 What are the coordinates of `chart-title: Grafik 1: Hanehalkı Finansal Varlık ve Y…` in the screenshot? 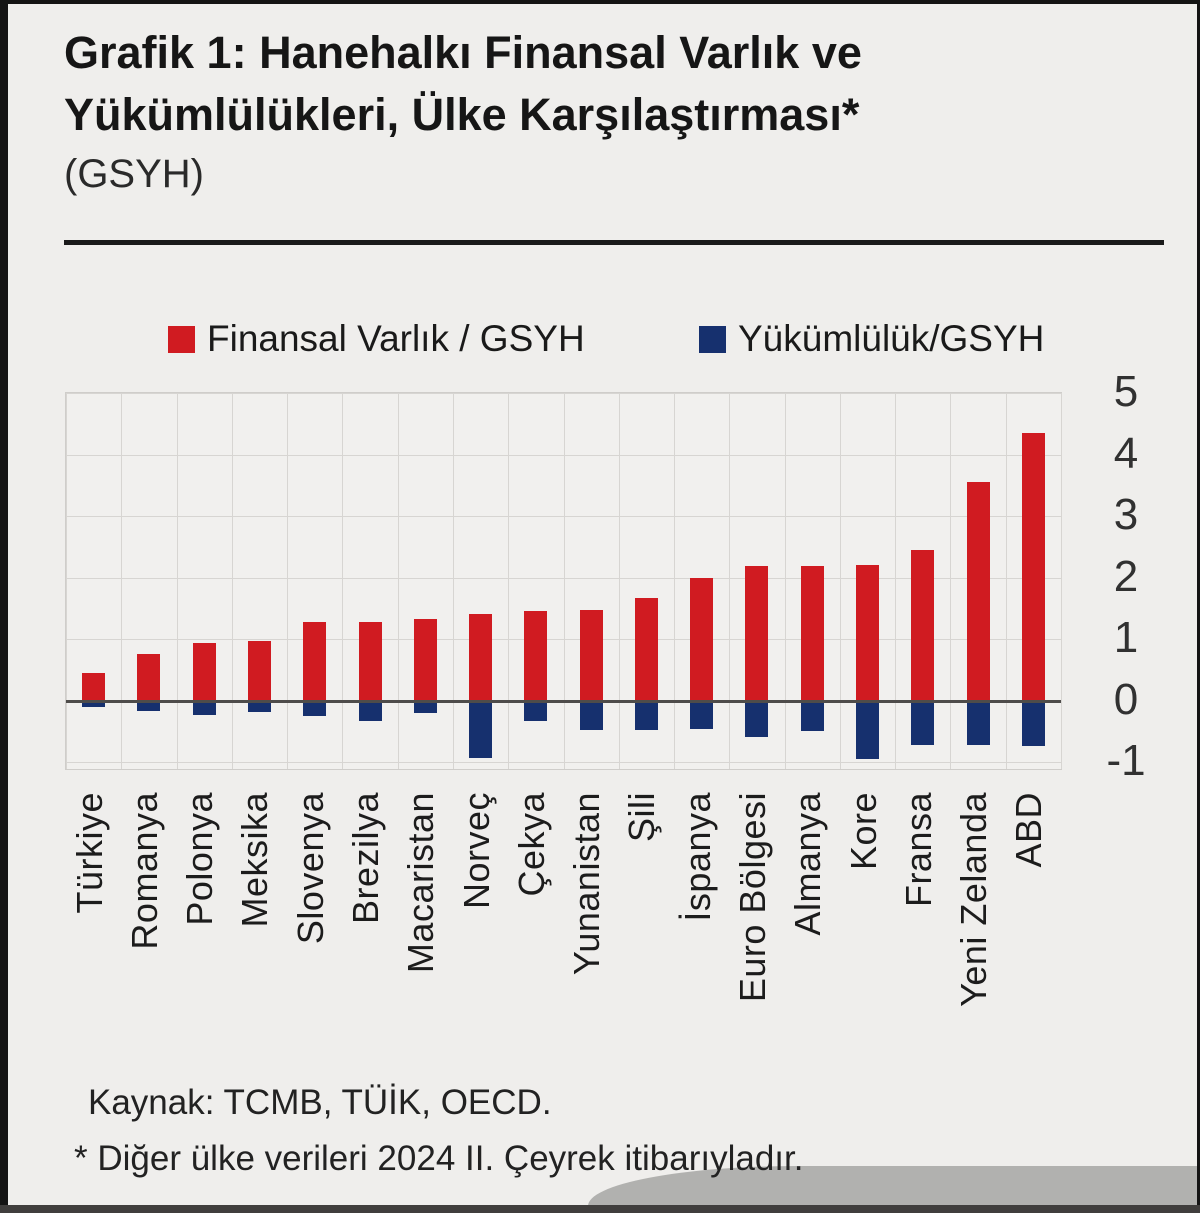 It's located at (604, 84).